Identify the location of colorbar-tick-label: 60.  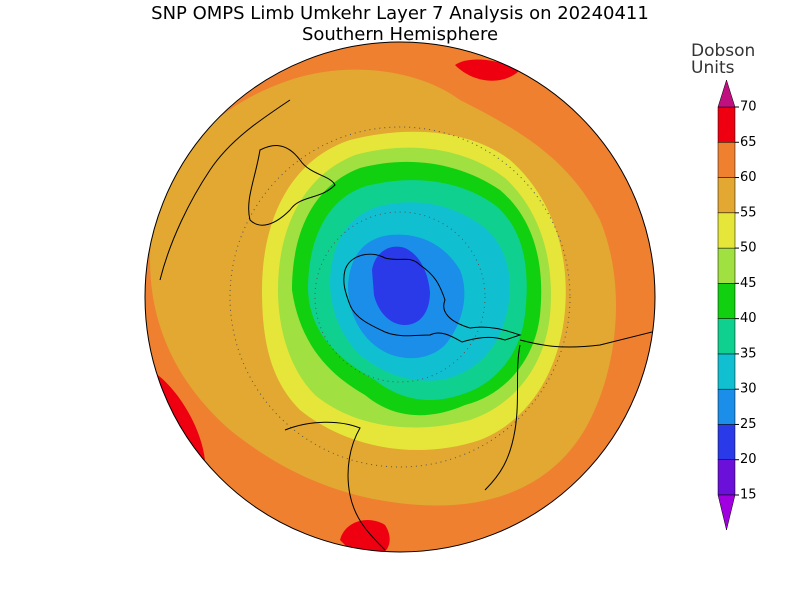
(748, 177).